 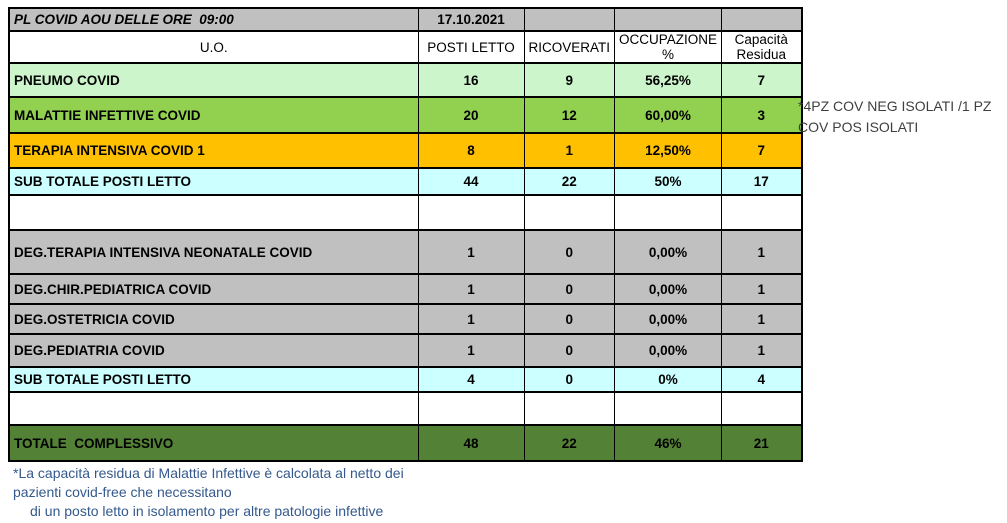 What do you see at coordinates (213, 252) in the screenshot?
I see `uo-cell: DEG.TERAPIA INTENSIVA NEONATALE COVID` at bounding box center [213, 252].